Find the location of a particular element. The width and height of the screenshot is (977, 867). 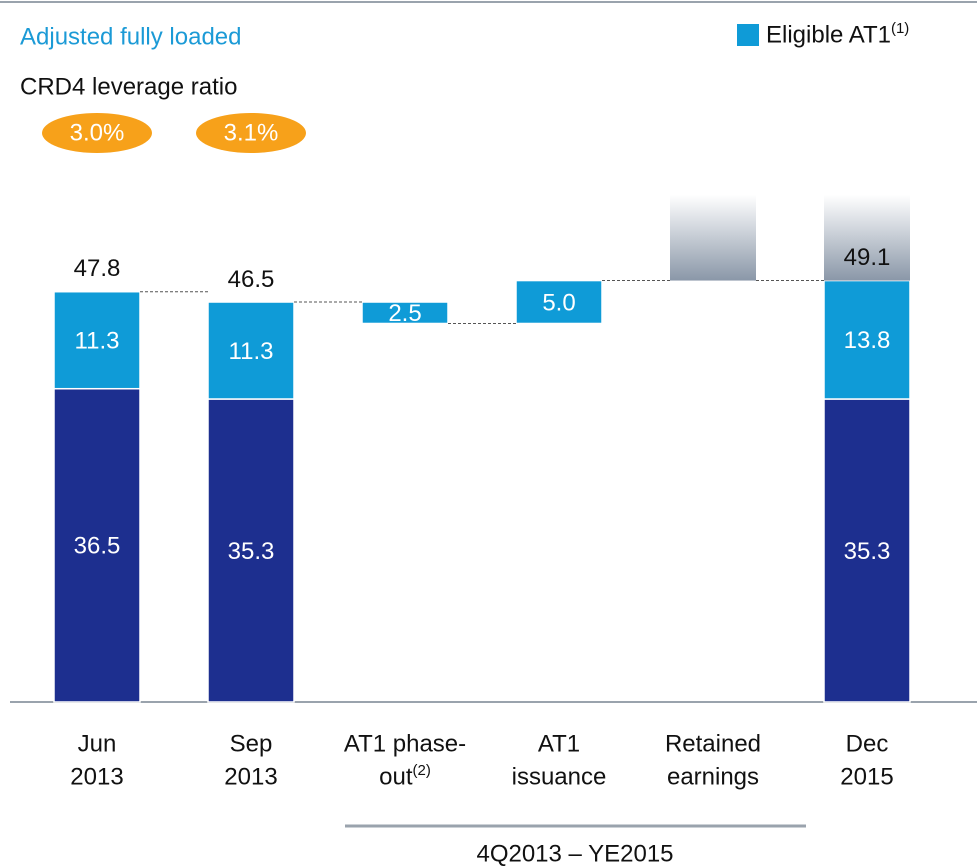

value-label: 36.5 is located at coordinates (97, 546).